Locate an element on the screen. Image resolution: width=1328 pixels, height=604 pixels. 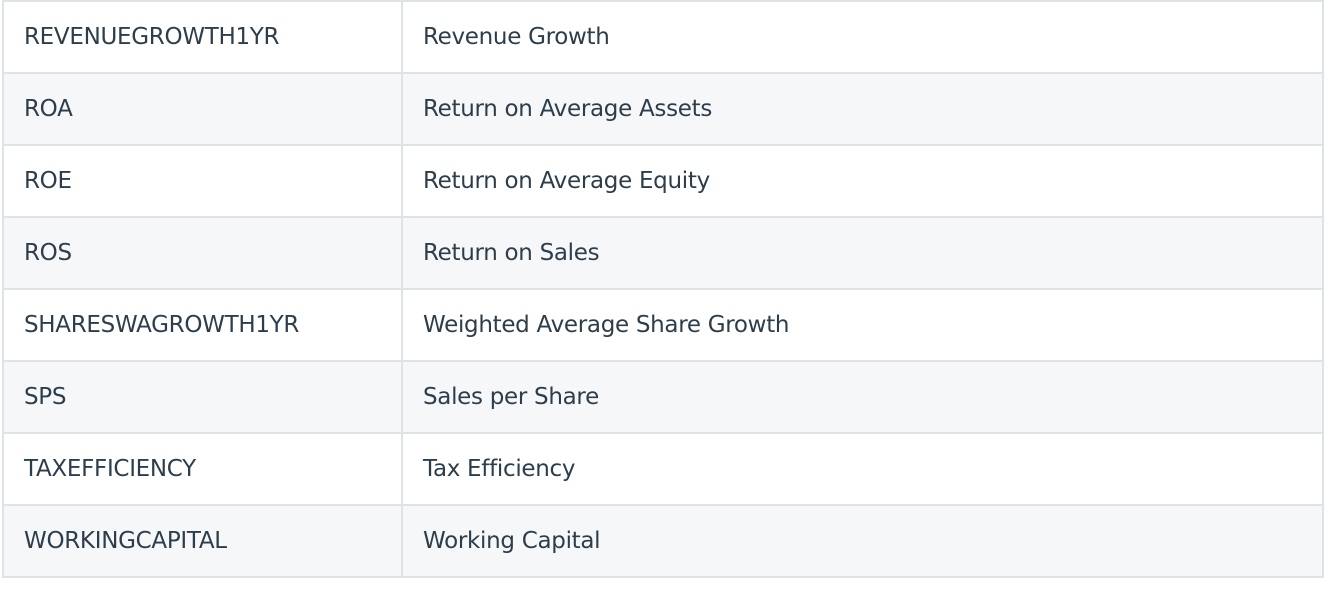
metric-code-cell: ROS is located at coordinates (202, 253).